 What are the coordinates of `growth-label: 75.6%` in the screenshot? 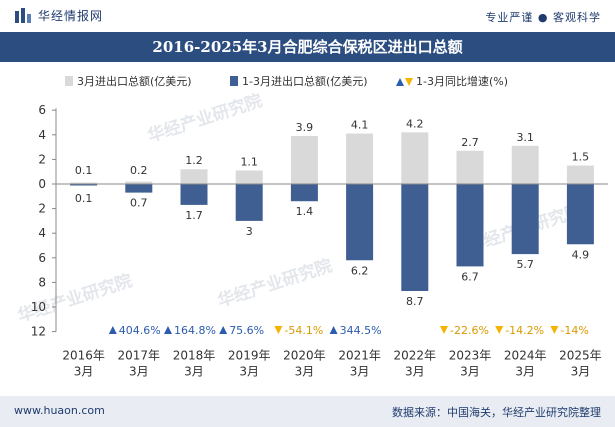 It's located at (246, 330).